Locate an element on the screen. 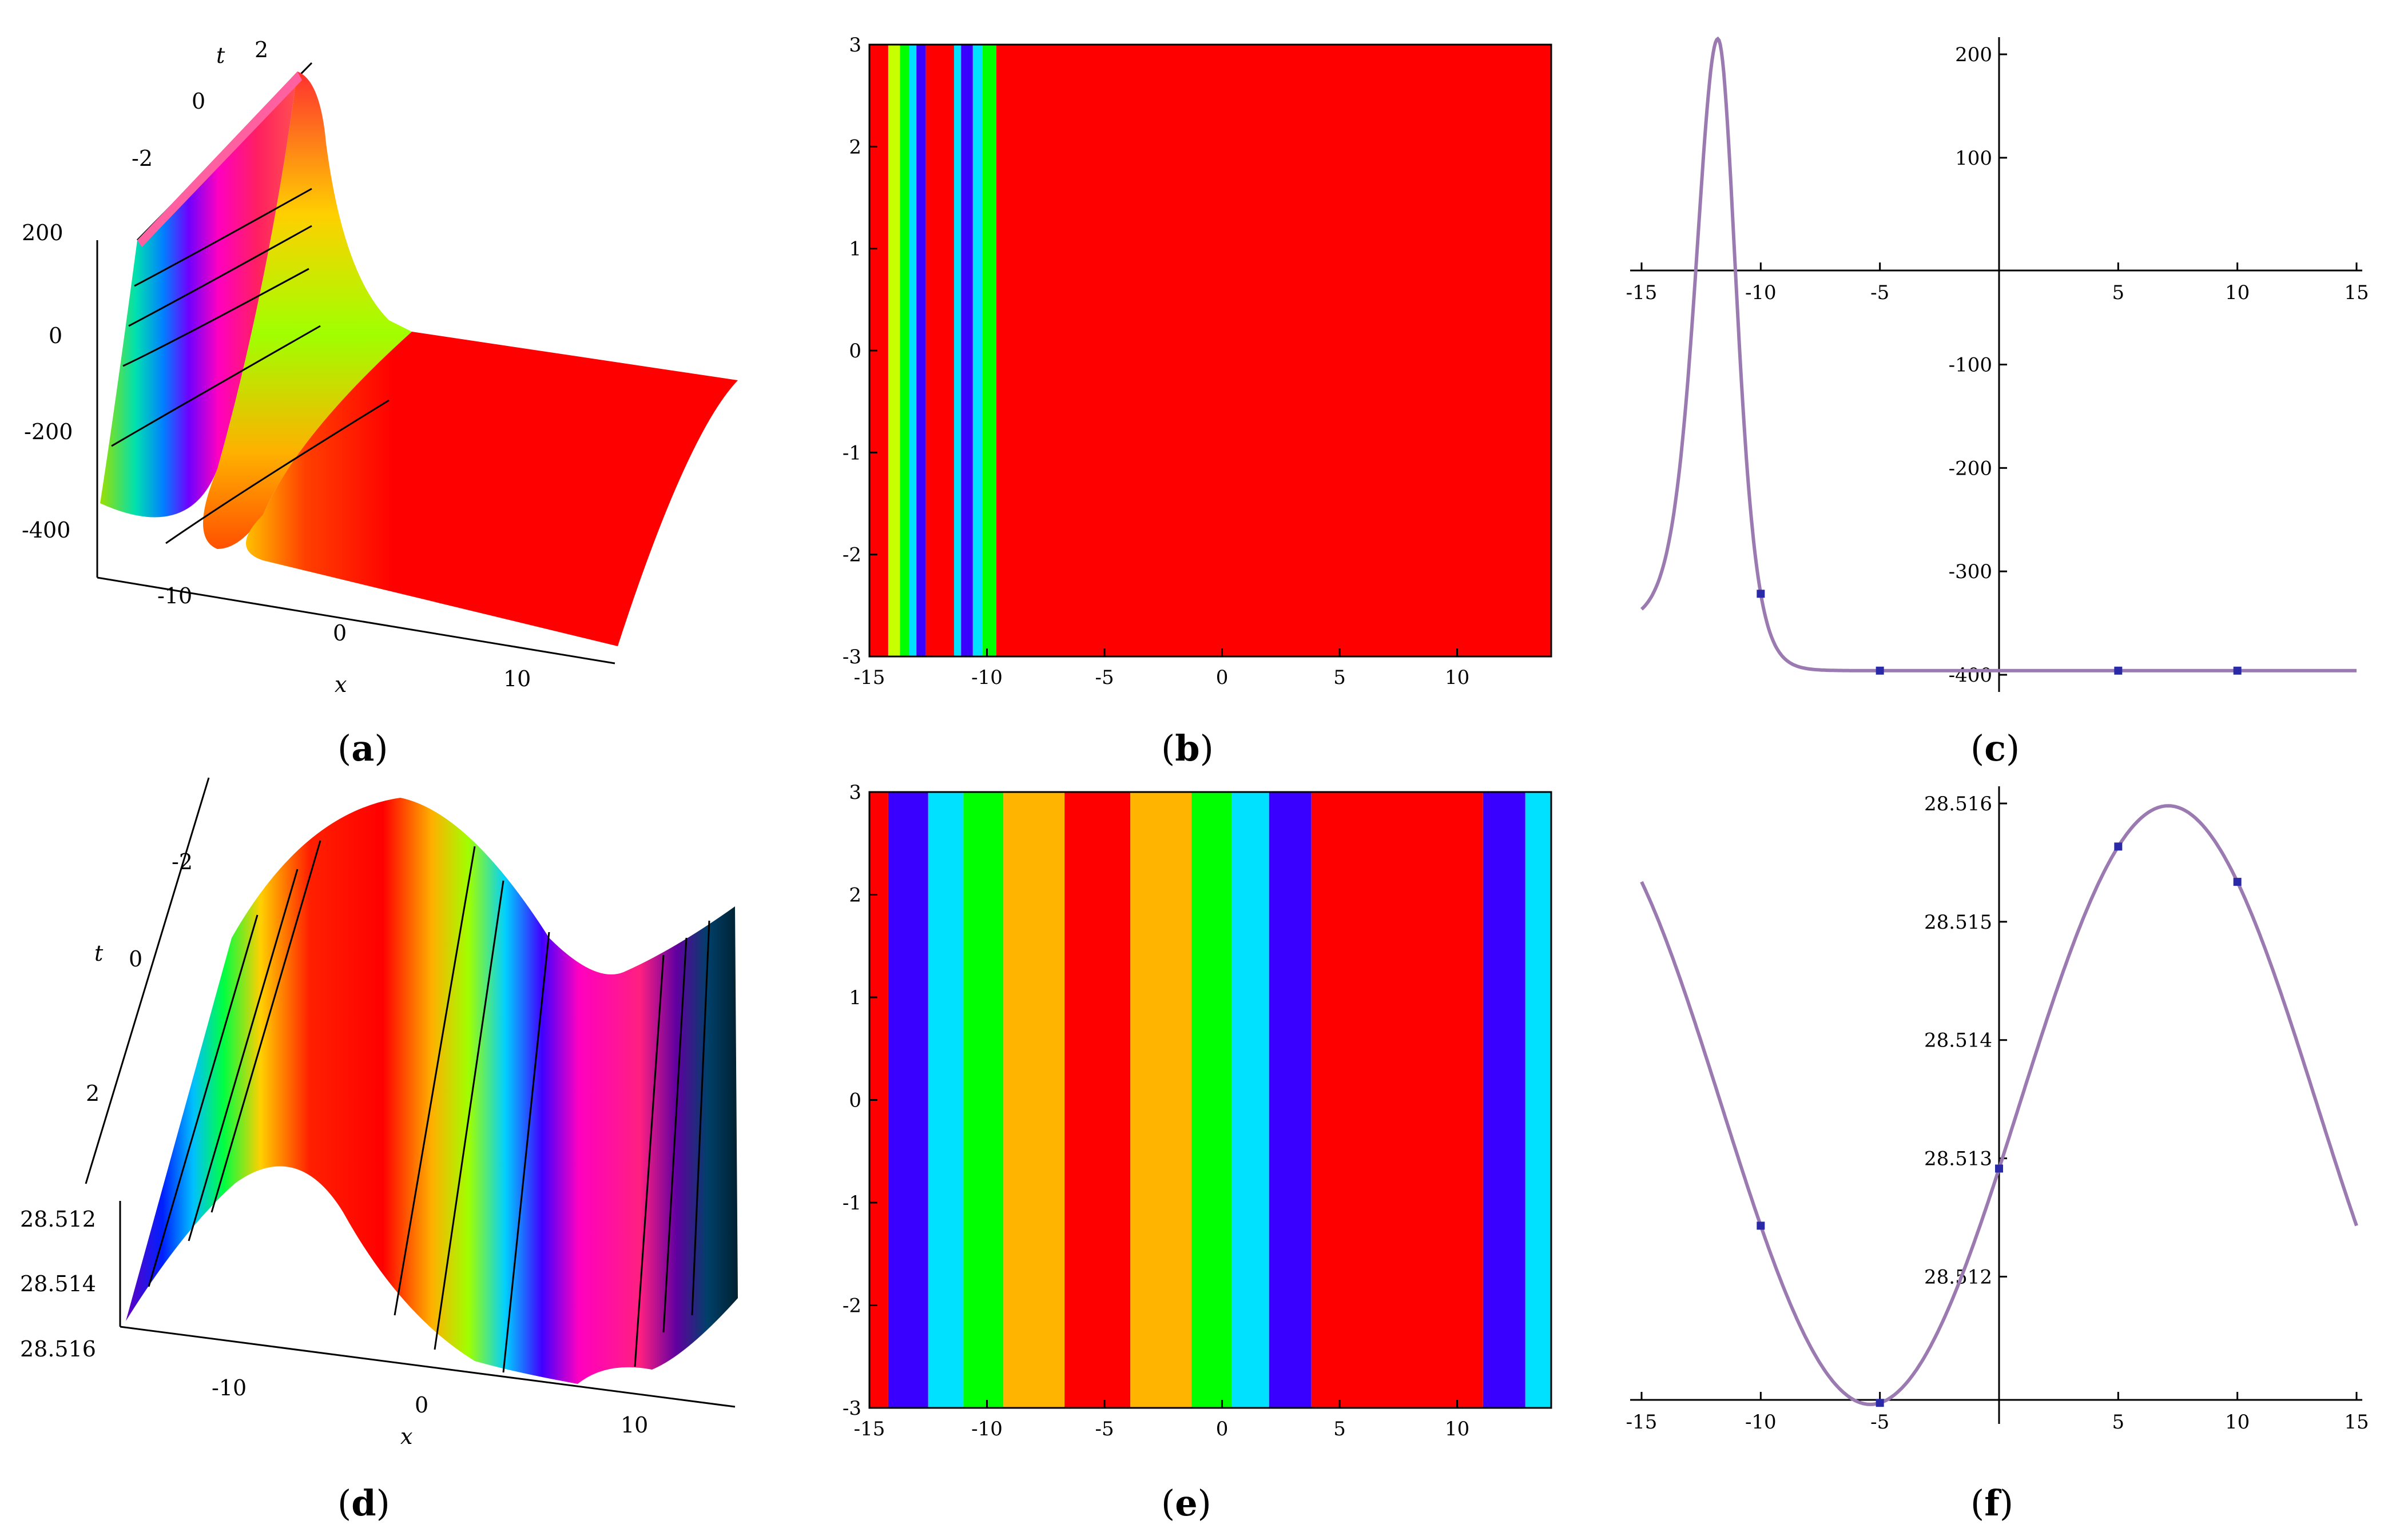  panel-d-surface is located at coordinates (432, 1091).